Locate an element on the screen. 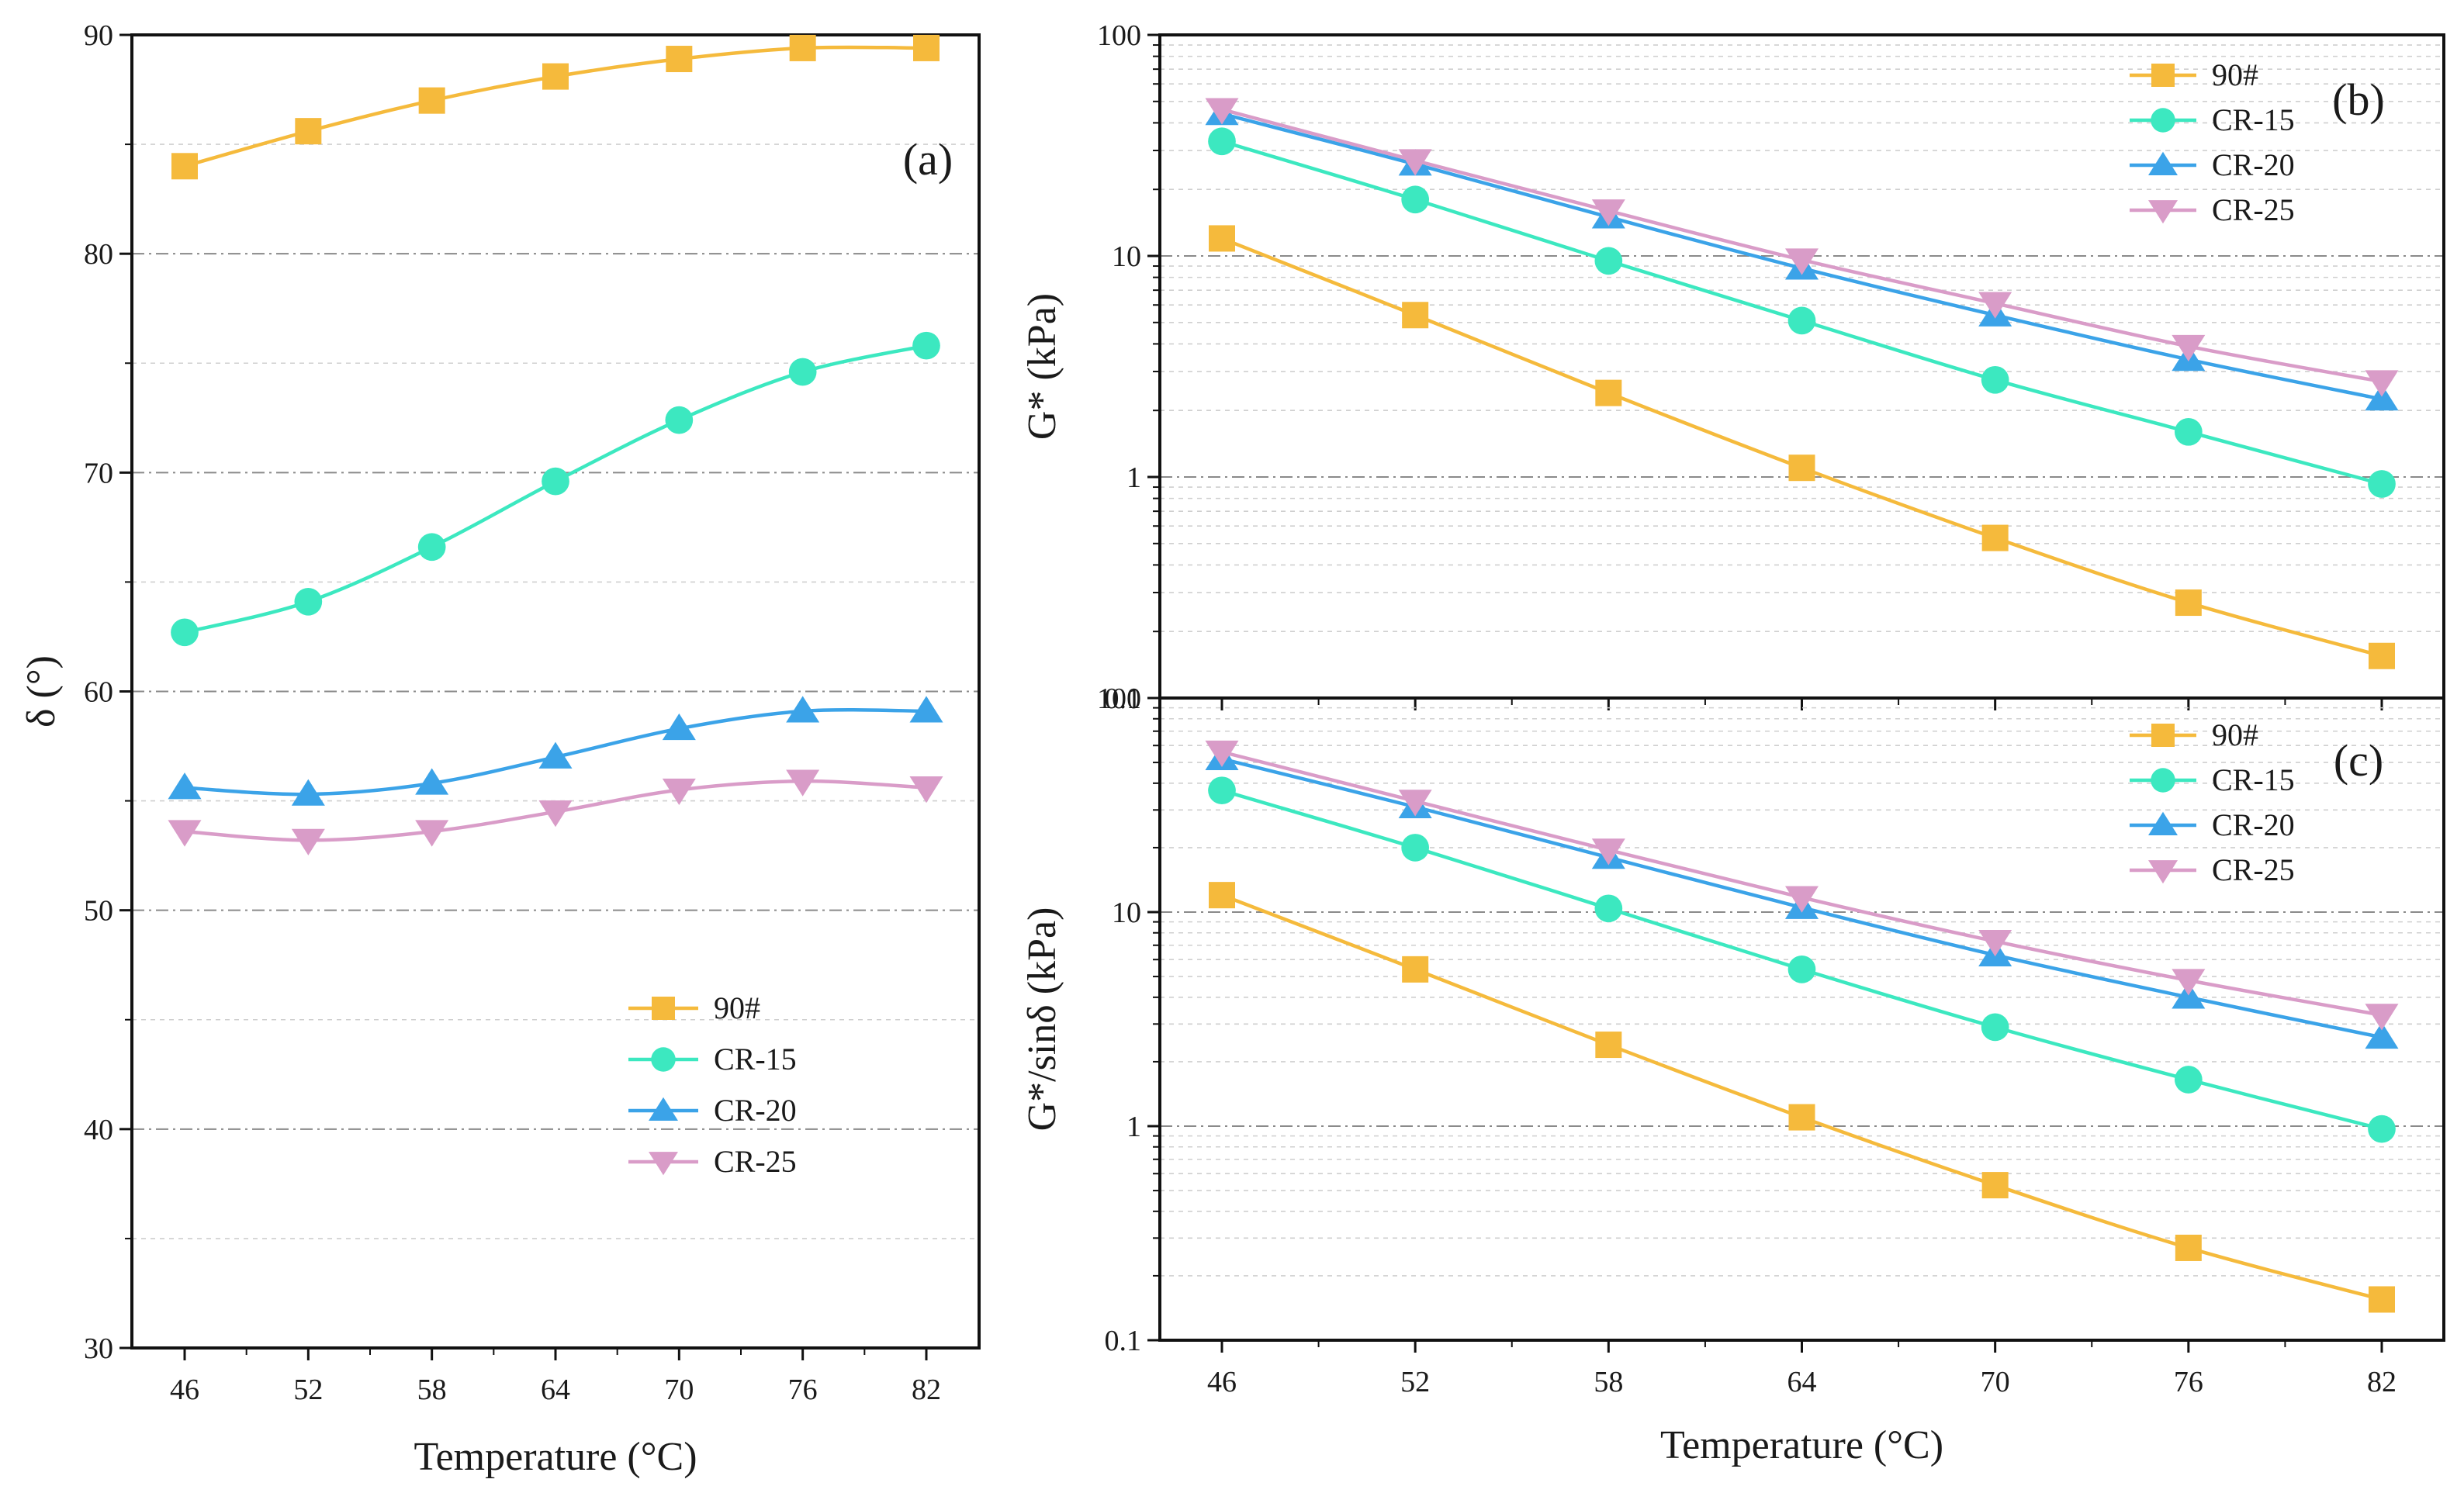 This screenshot has width=2464, height=1493. y-tick-label: 40 is located at coordinates (98, 1130).